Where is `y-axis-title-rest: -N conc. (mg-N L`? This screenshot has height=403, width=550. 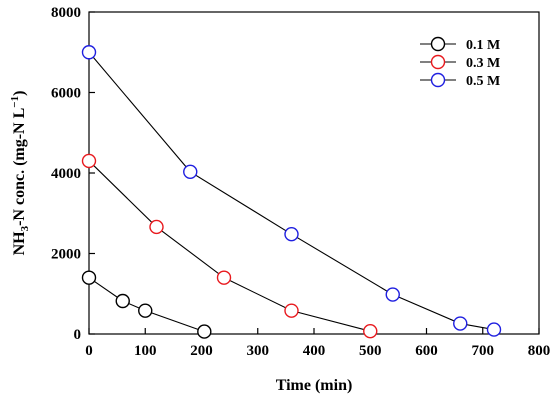 y-axis-title-rest: -N conc. (mg-N L is located at coordinates (19, 167).